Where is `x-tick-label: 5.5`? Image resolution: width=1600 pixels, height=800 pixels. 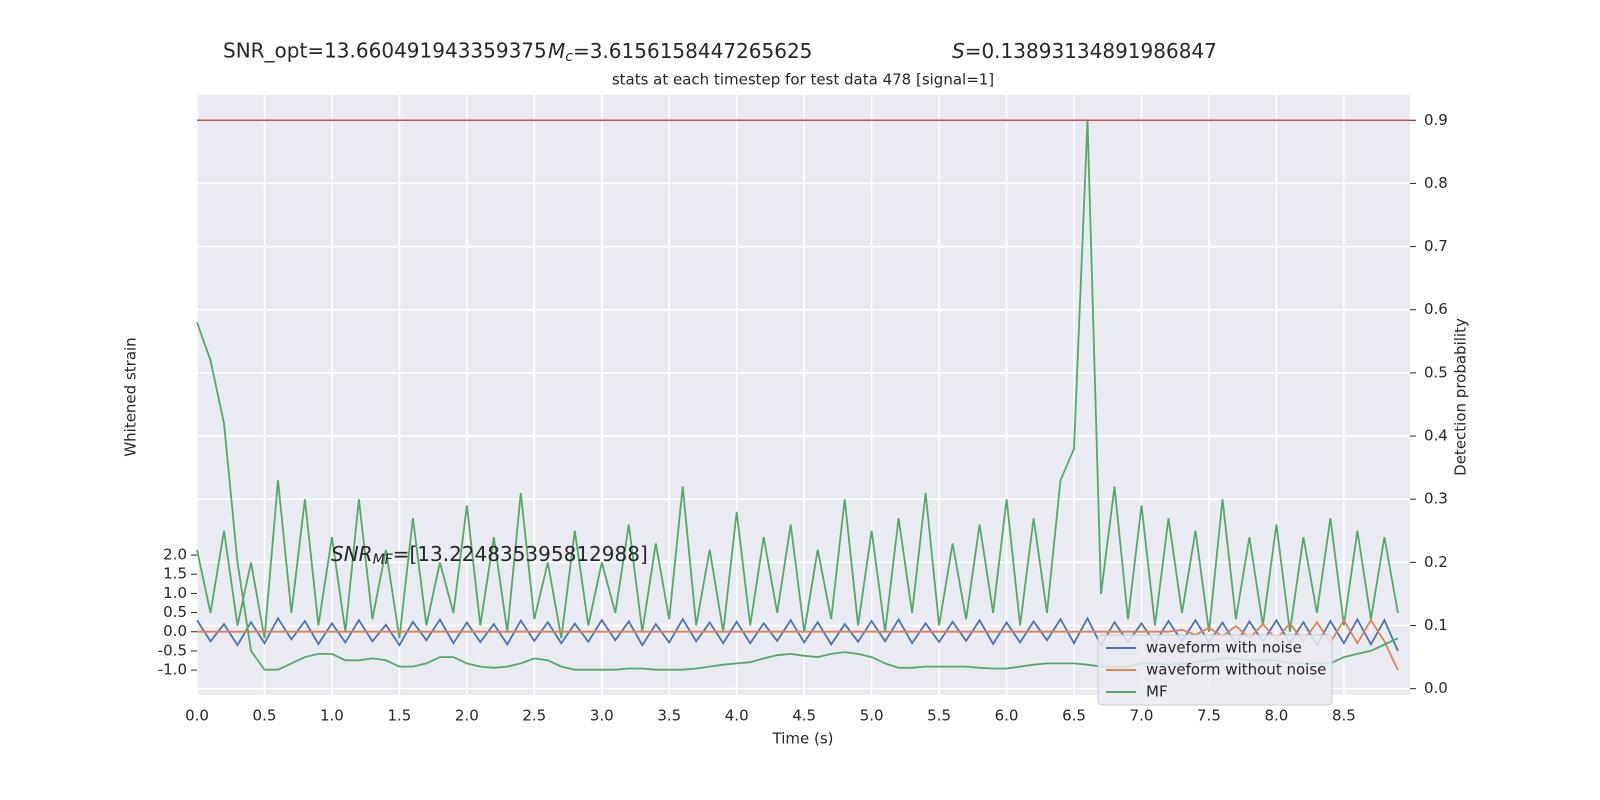 x-tick-label: 5.5 is located at coordinates (939, 716).